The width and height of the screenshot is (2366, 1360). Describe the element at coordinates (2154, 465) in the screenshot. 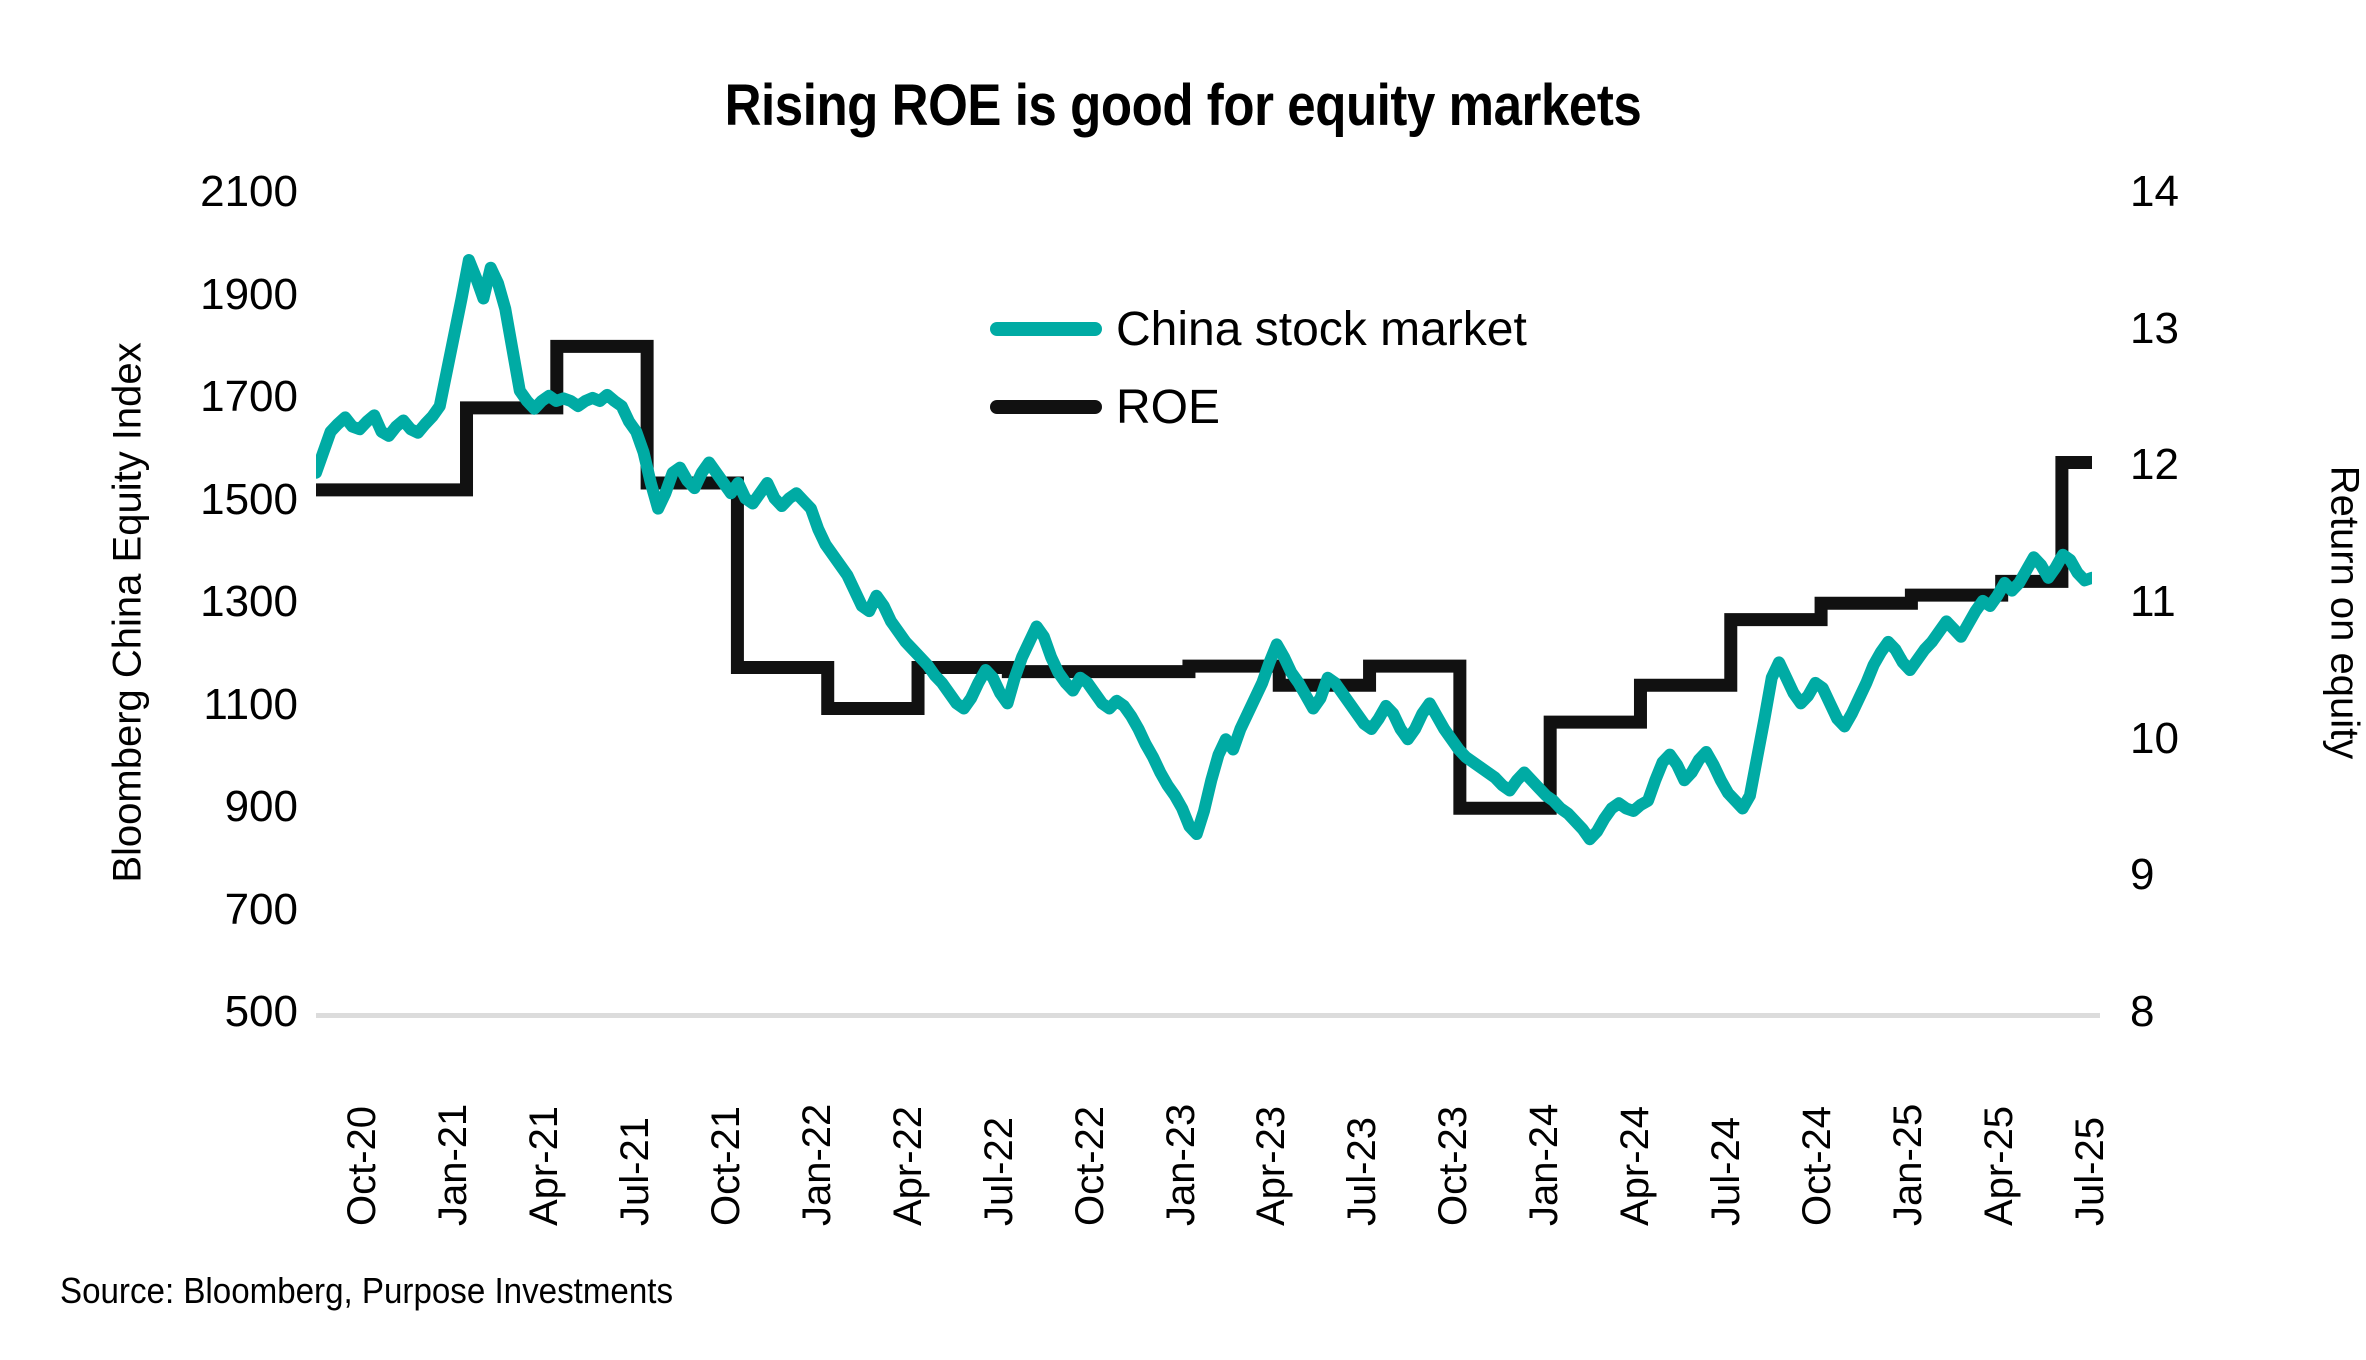

I see `right-axis-tick-label: 12` at that location.